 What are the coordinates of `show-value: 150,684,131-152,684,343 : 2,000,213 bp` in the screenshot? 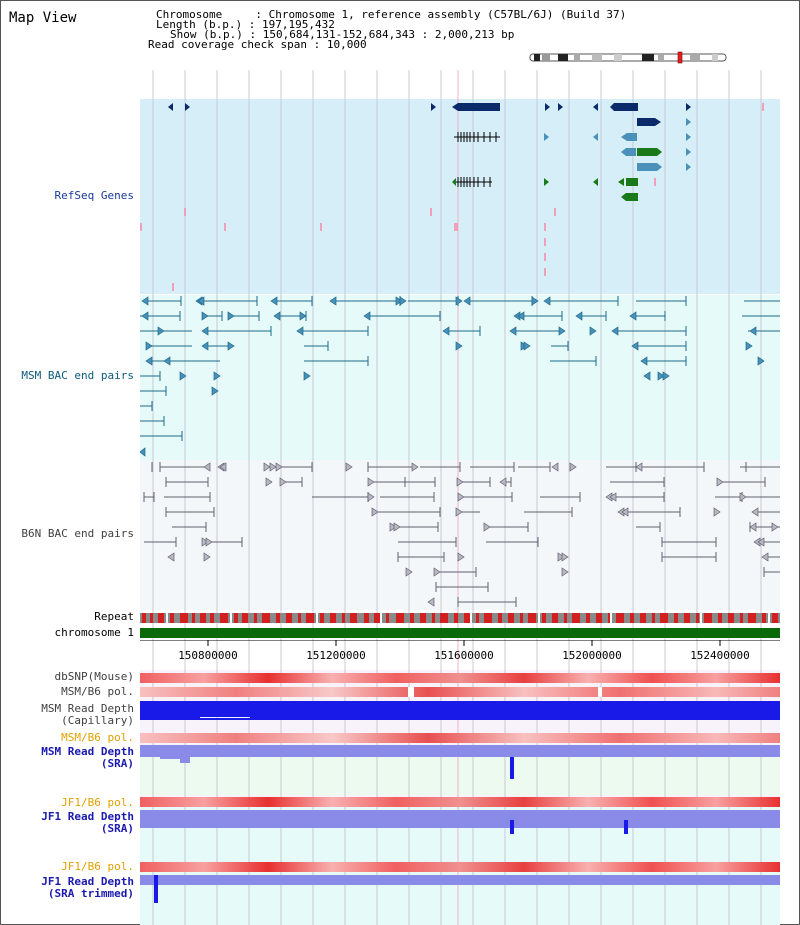 It's located at (388, 34).